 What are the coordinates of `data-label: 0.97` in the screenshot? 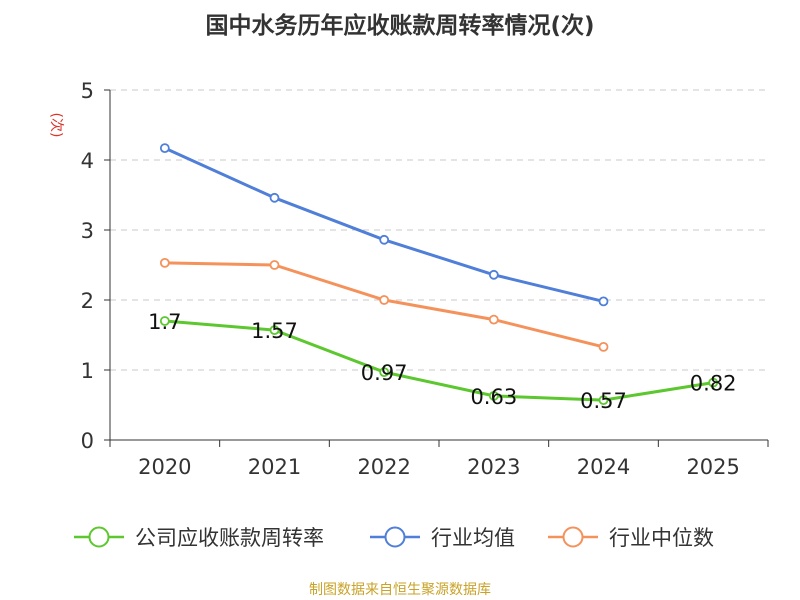 It's located at (384, 373).